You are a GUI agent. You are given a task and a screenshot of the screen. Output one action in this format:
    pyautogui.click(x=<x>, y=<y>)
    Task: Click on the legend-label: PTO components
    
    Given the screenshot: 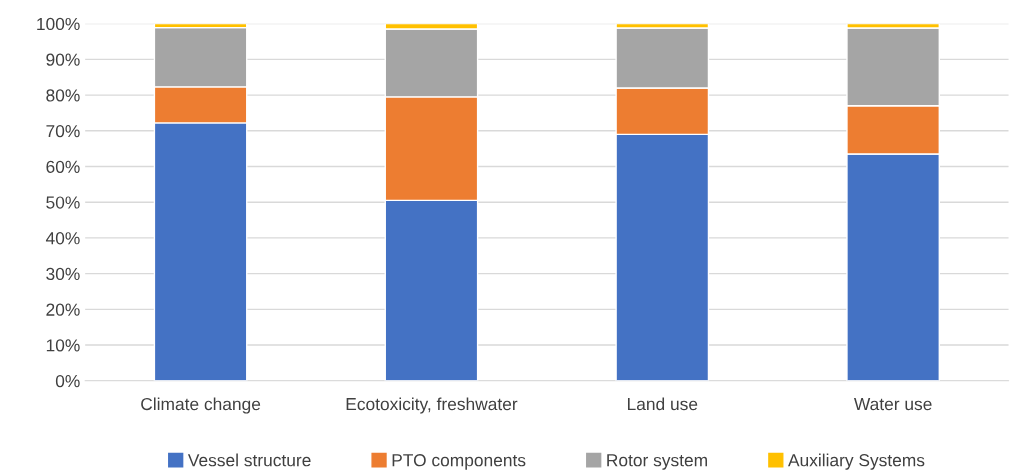 What is the action you would take?
    pyautogui.click(x=459, y=462)
    